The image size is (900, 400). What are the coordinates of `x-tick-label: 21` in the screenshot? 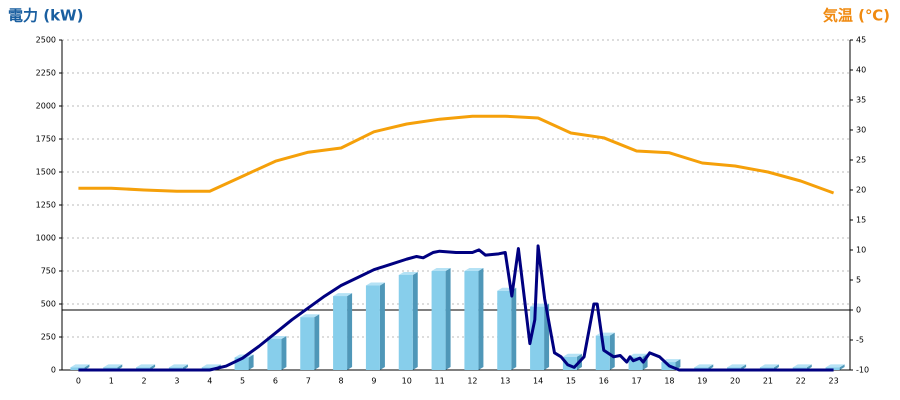 It's located at (768, 381).